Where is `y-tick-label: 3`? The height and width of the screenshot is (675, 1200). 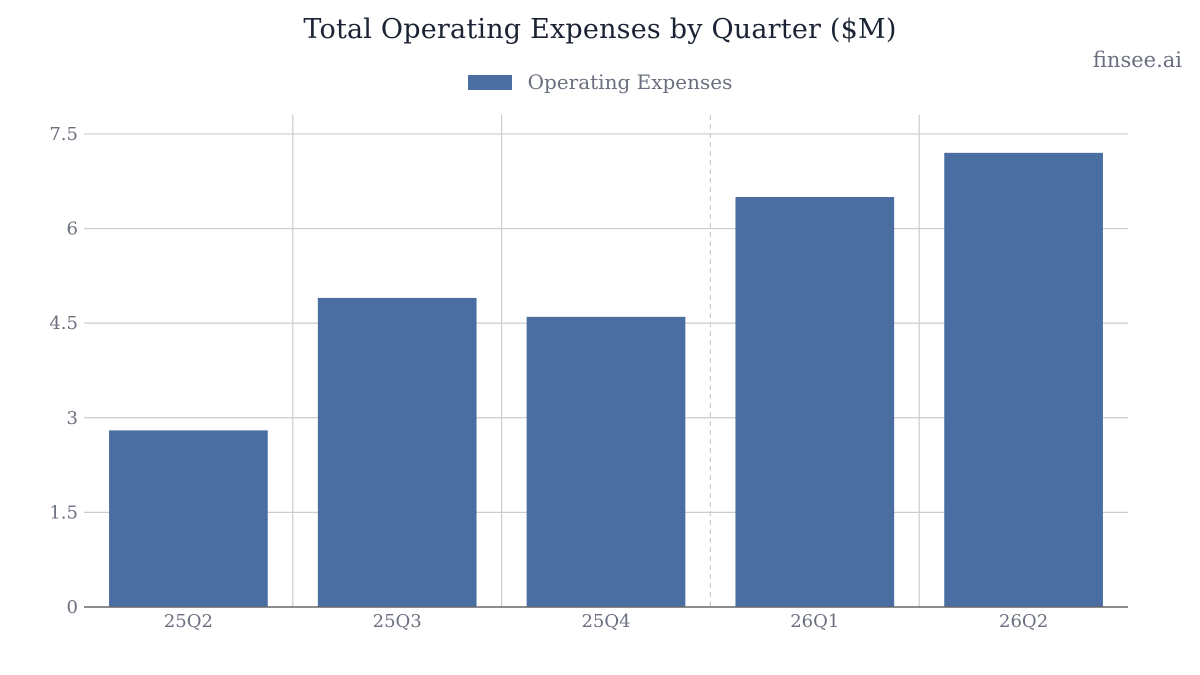
y-tick-label: 3 is located at coordinates (72, 418).